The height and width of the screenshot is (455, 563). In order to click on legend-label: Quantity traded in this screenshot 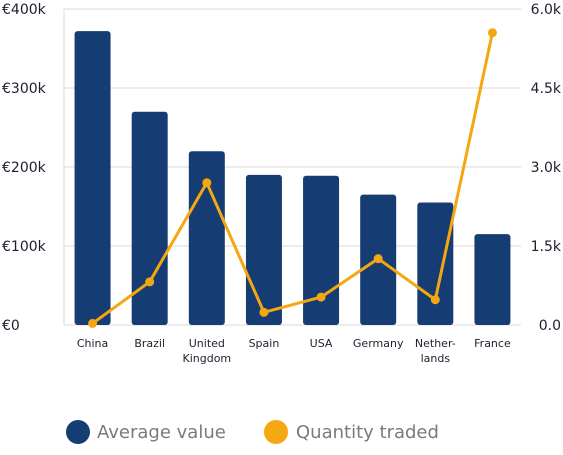, I will do `click(367, 432)`.